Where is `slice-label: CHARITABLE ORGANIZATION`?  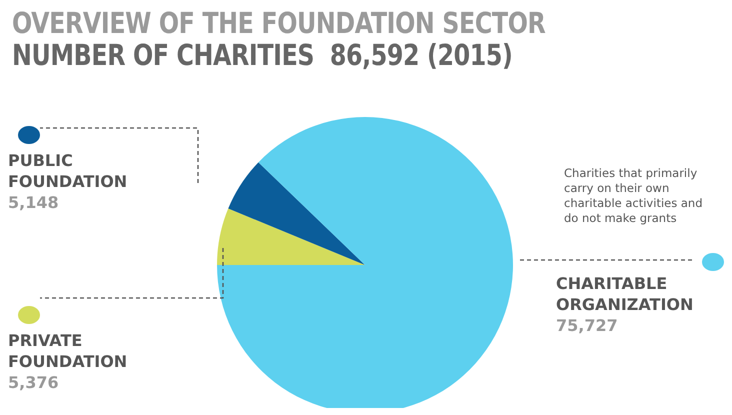 slice-label: CHARITABLE ORGANIZATION is located at coordinates (625, 294).